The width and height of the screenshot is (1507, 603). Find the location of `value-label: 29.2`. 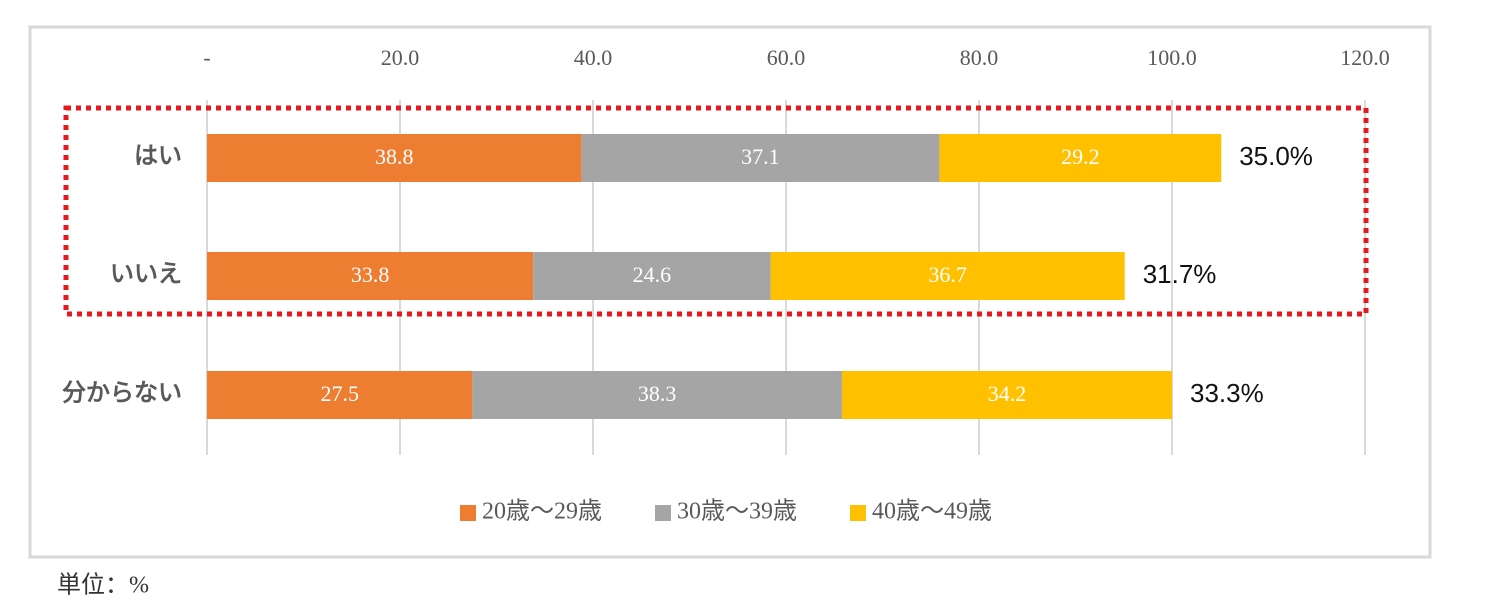

value-label: 29.2 is located at coordinates (1080, 156).